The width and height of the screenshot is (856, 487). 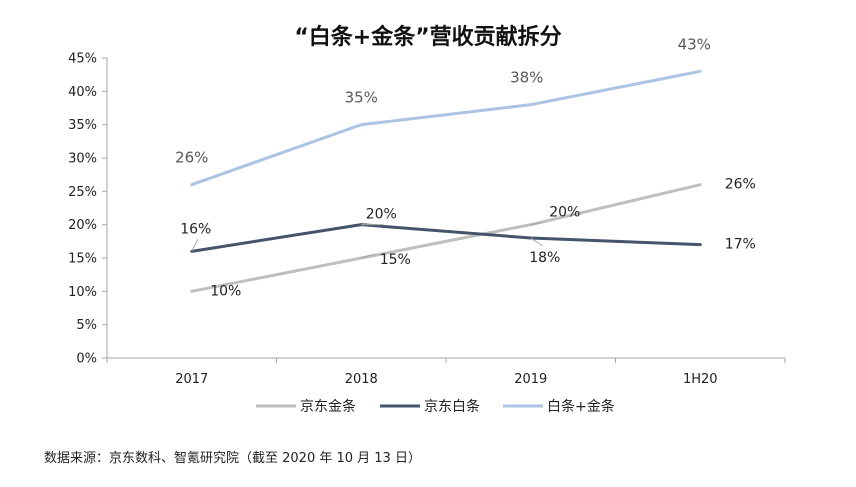 I want to click on legend-label: 京东白条, so click(x=452, y=406).